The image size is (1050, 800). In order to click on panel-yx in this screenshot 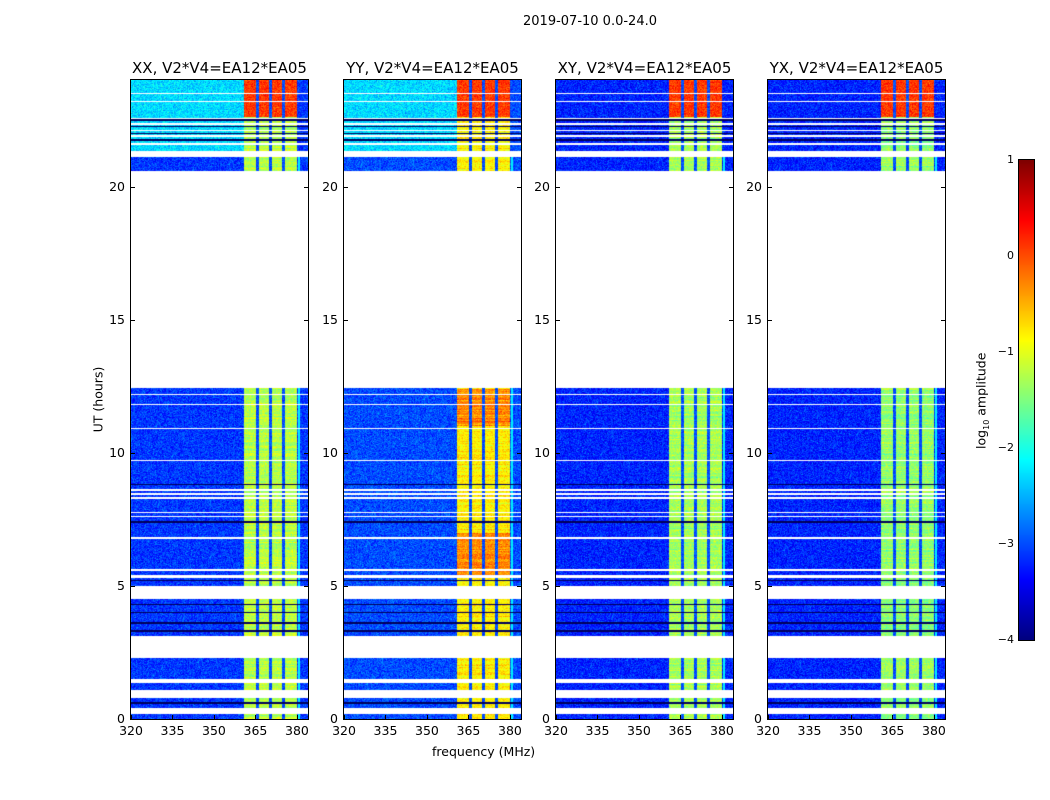, I will do `click(856, 399)`.